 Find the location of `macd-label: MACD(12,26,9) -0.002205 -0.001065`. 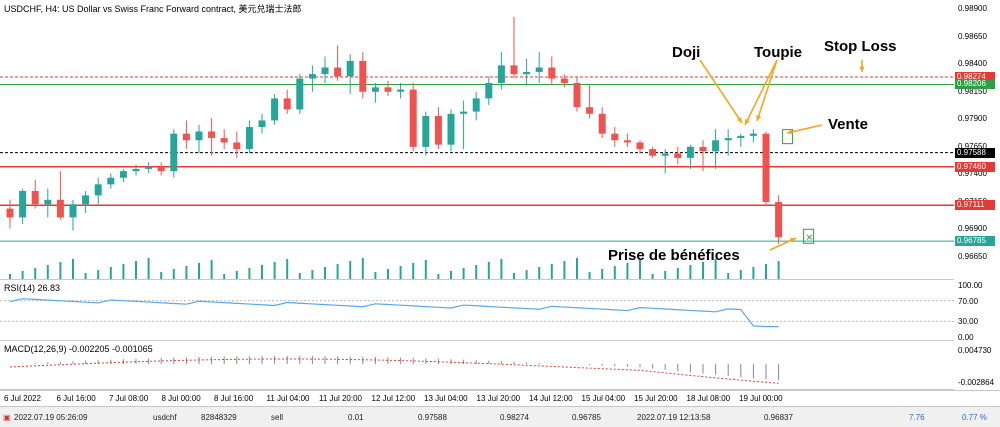

macd-label: MACD(12,26,9) -0.002205 -0.001065 is located at coordinates (78, 349).